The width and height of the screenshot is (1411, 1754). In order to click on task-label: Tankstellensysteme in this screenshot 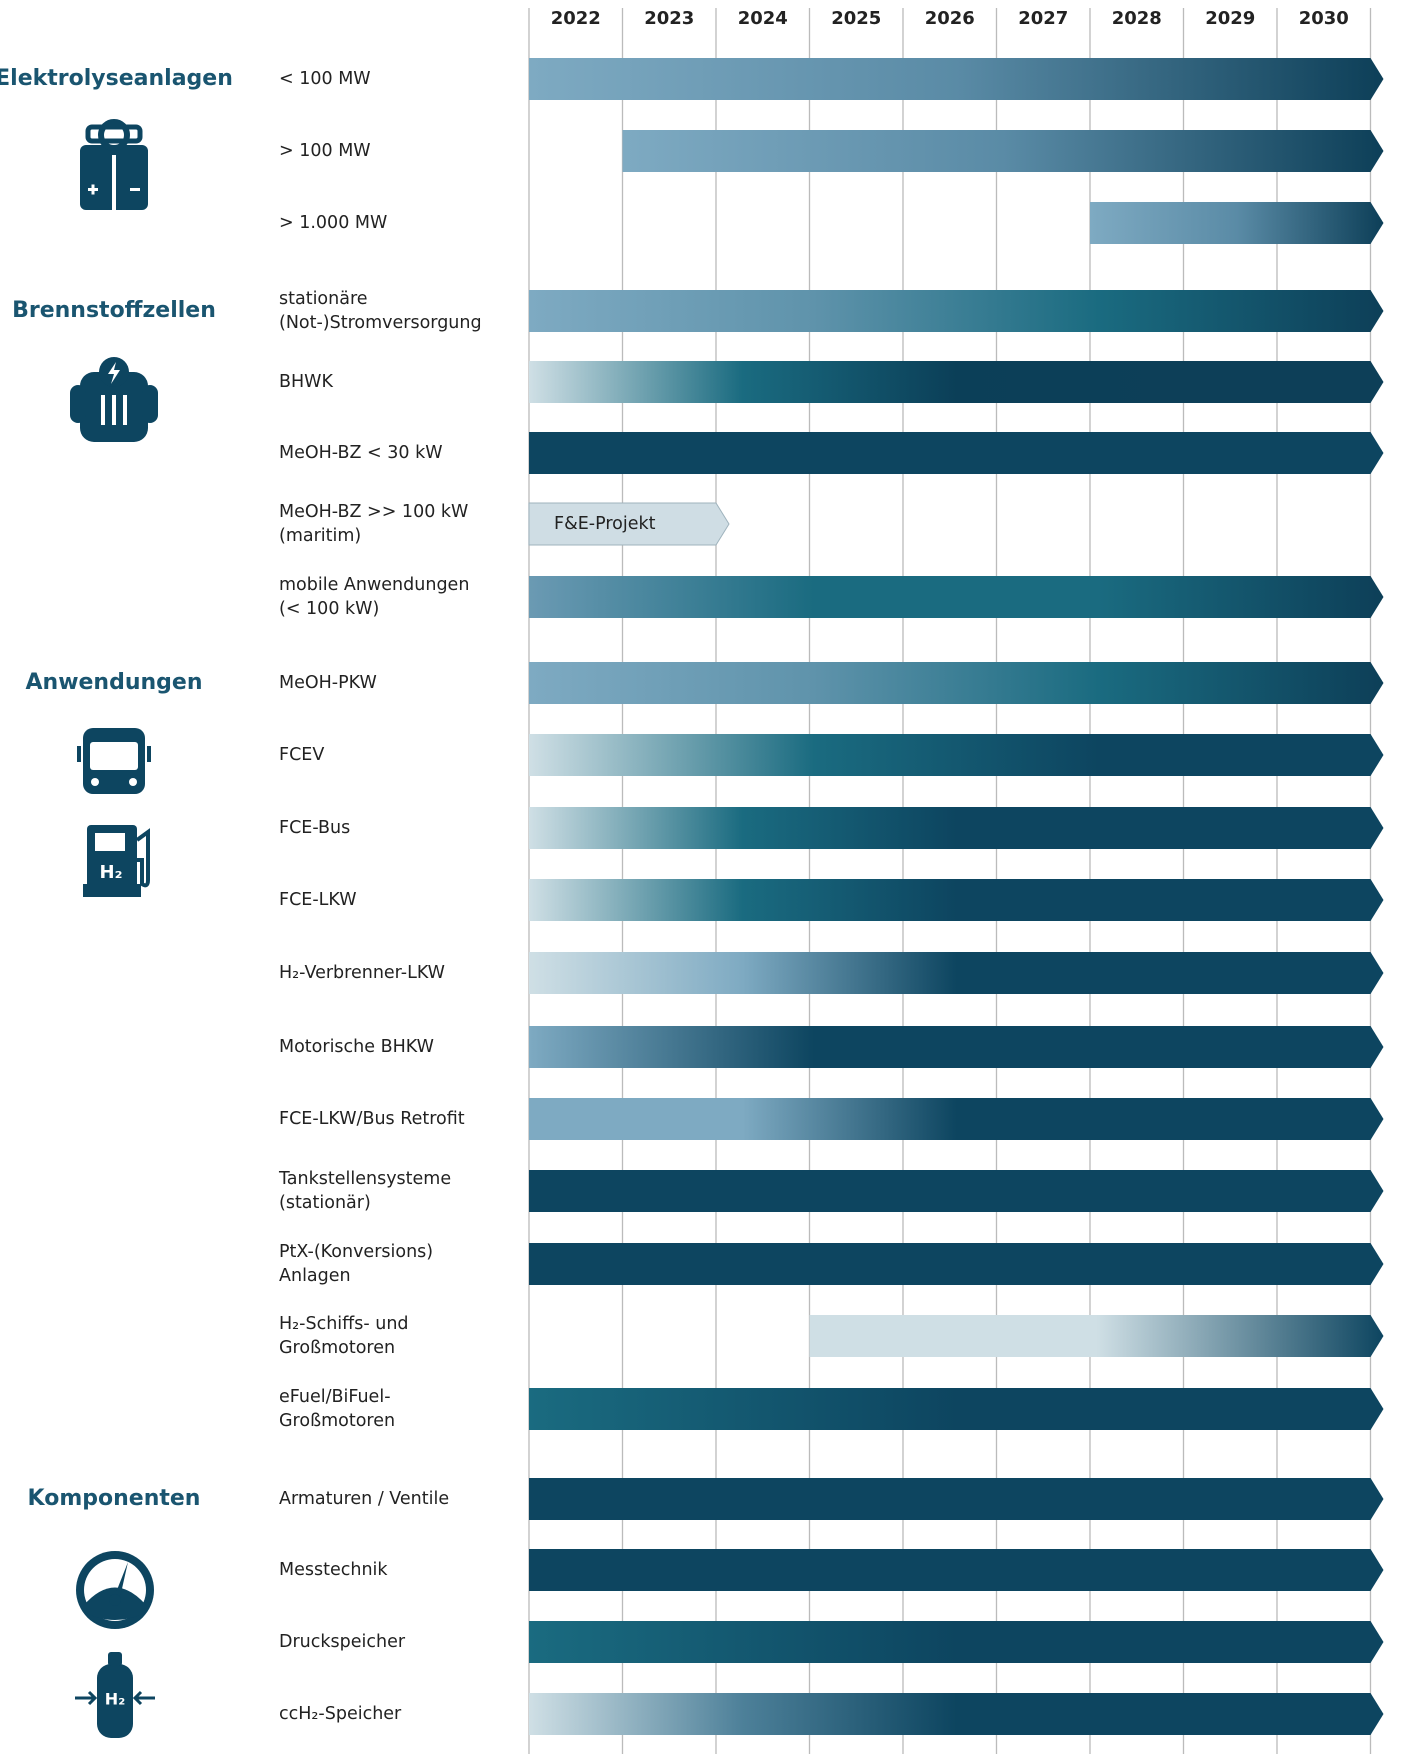, I will do `click(364, 1179)`.